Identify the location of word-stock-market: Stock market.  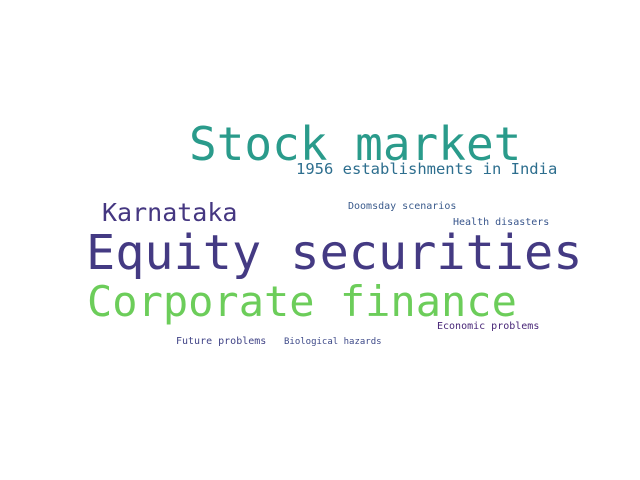
(355, 144).